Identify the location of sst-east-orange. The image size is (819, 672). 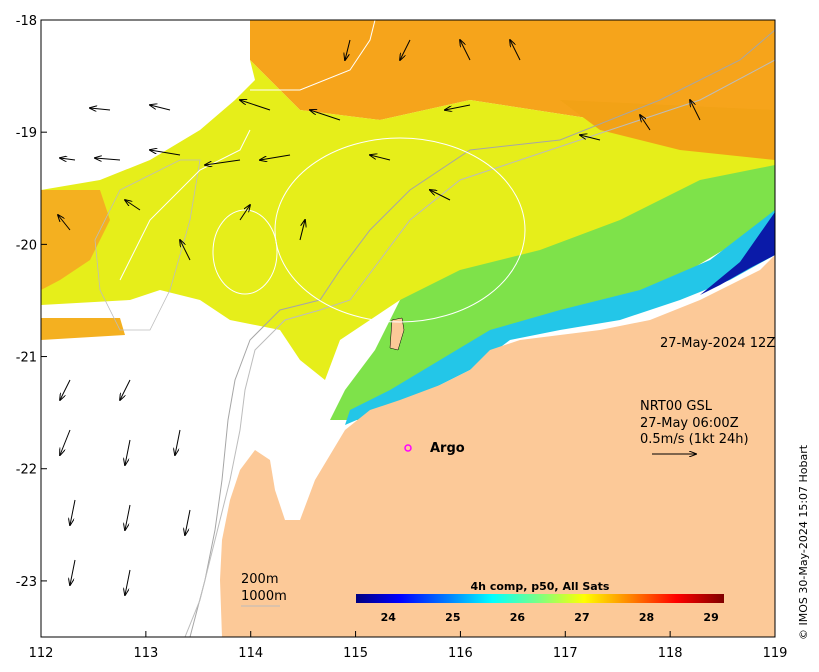
(667, 130).